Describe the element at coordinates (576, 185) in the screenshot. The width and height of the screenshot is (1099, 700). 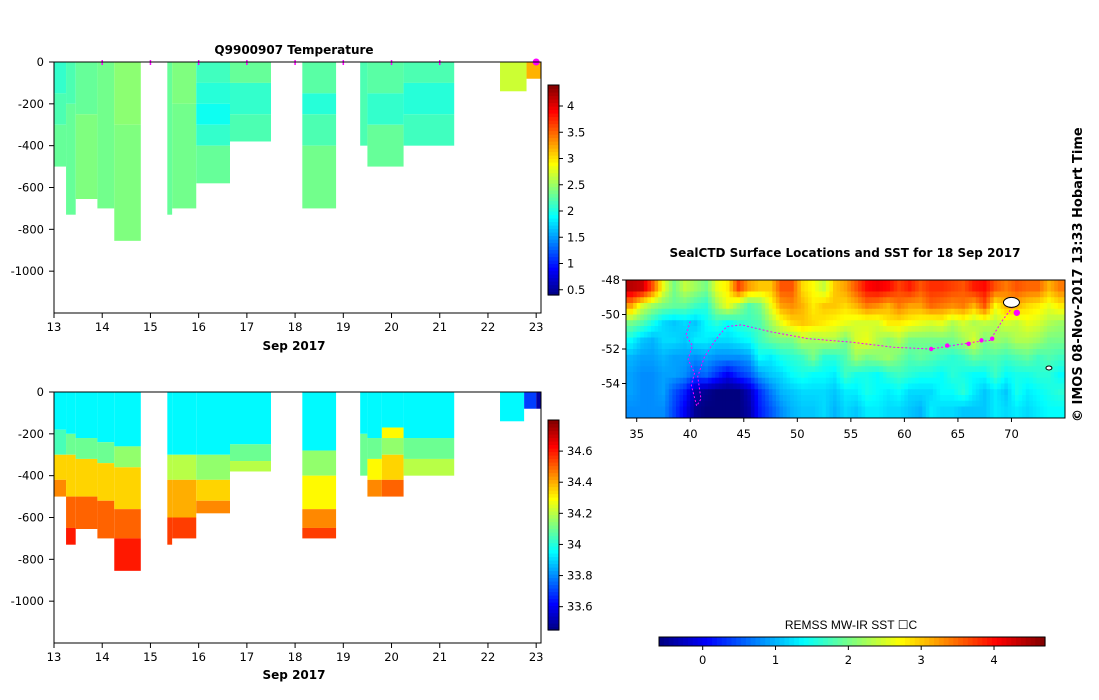
I see `colorbar-tick-label: 2.5` at that location.